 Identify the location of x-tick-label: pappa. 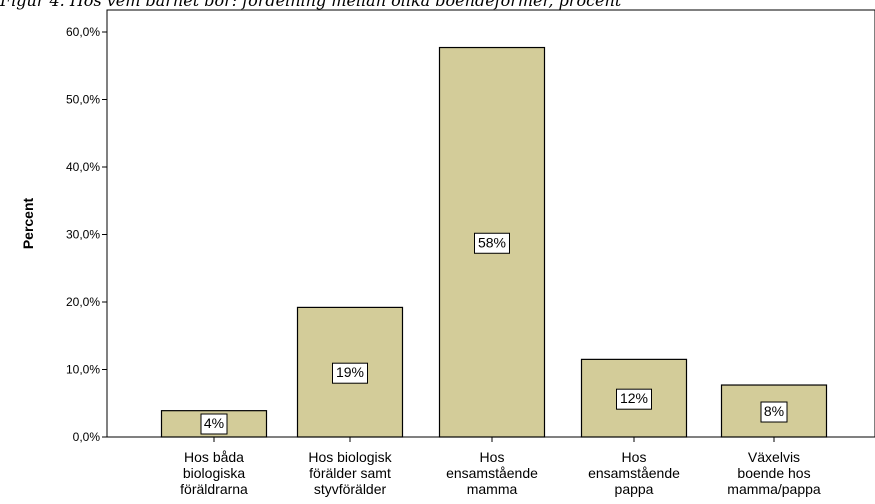
(634, 489).